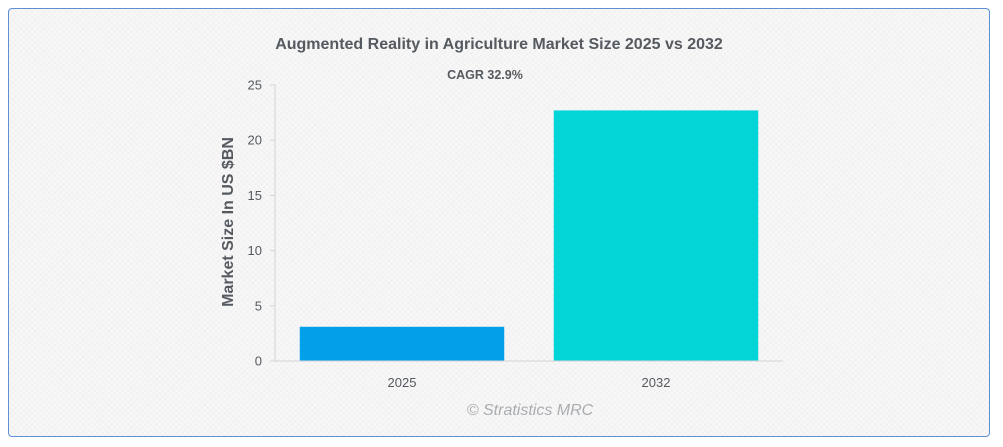  Describe the element at coordinates (258, 305) in the screenshot. I see `y-tick-label: 5` at that location.